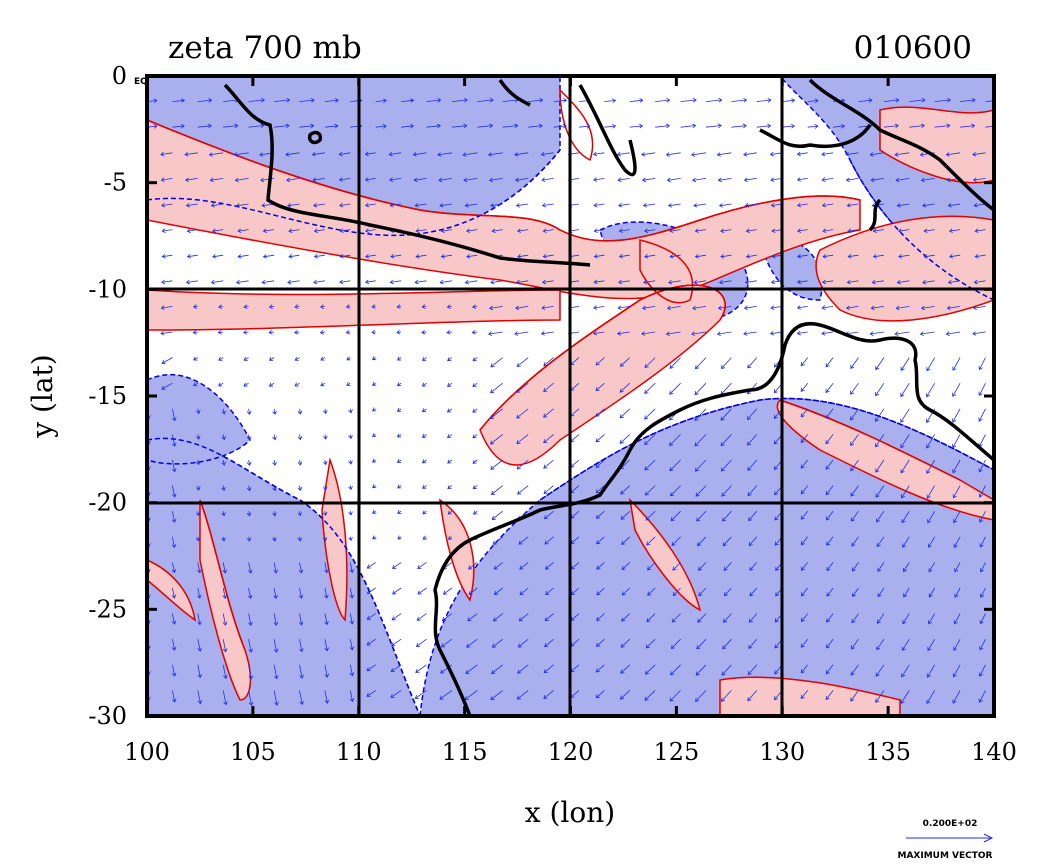  What do you see at coordinates (354, 310) in the screenshot?
I see `positive-region` at bounding box center [354, 310].